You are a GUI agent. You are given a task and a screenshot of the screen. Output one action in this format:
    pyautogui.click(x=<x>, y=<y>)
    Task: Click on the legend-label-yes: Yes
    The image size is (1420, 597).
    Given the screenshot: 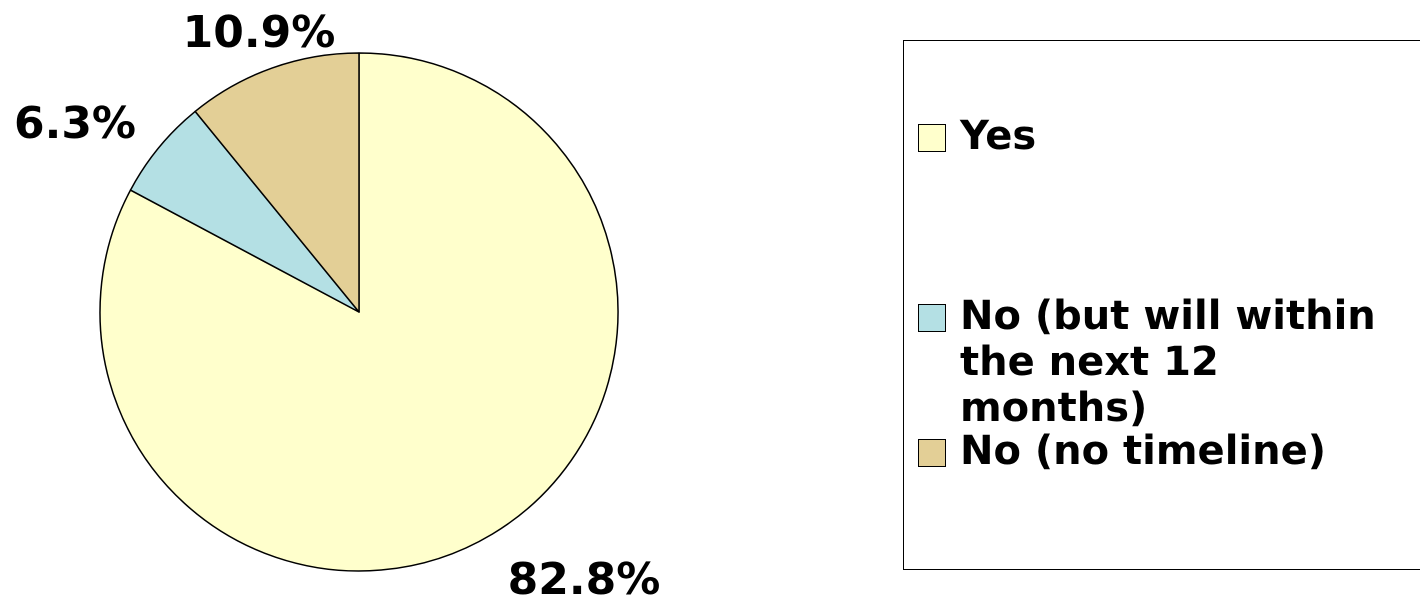 What is the action you would take?
    pyautogui.click(x=998, y=136)
    